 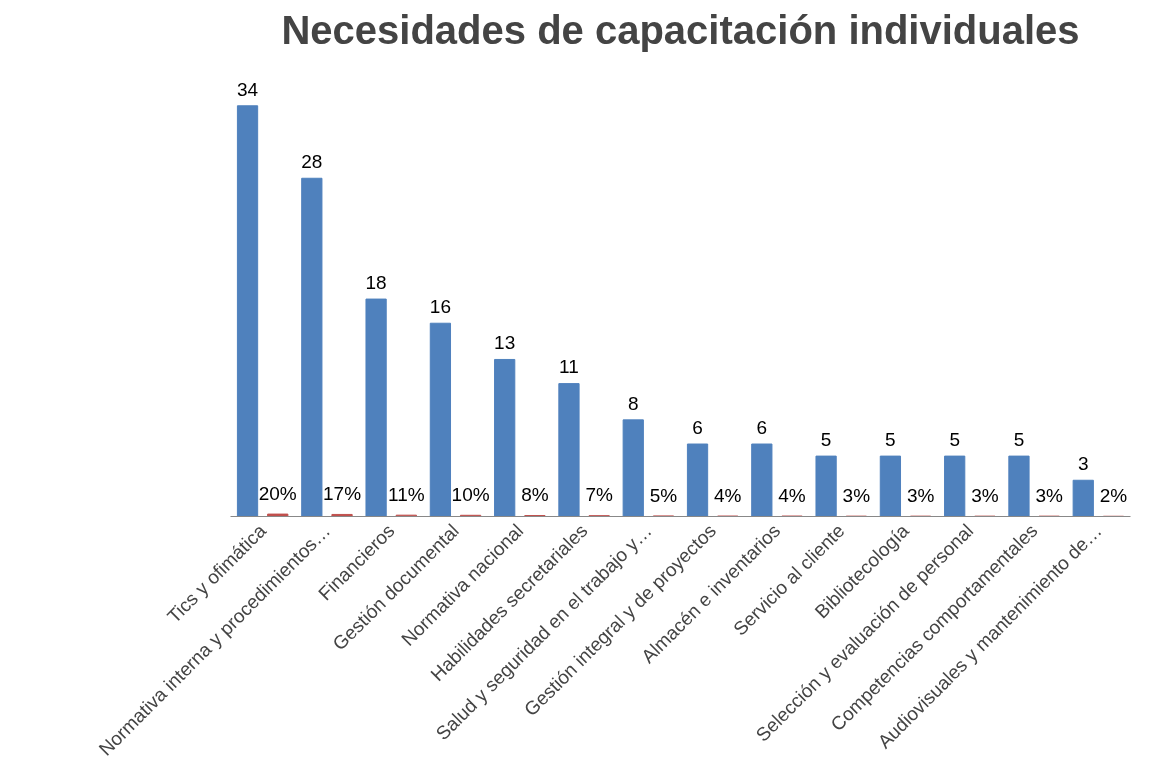 What do you see at coordinates (470, 495) in the screenshot?
I see `data-label: 10%` at bounding box center [470, 495].